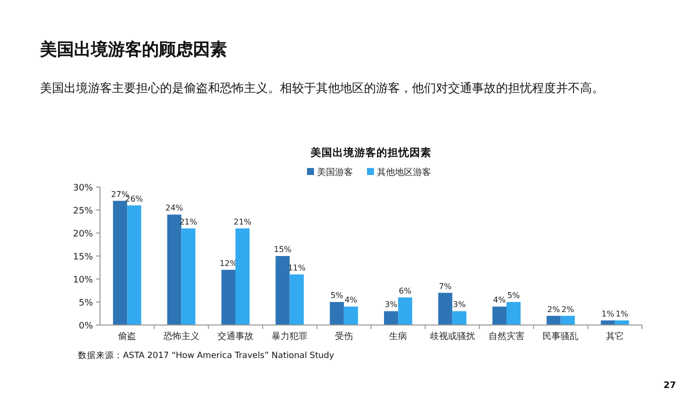 The image size is (700, 394). I want to click on y-tick-label: 25%, so click(83, 211).